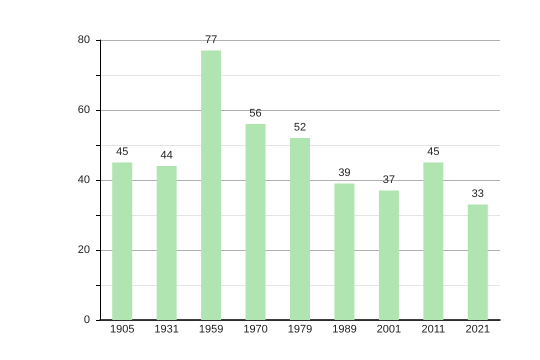 This screenshot has height=360, width=540. Describe the element at coordinates (300, 128) in the screenshot. I see `data-label: 52` at that location.